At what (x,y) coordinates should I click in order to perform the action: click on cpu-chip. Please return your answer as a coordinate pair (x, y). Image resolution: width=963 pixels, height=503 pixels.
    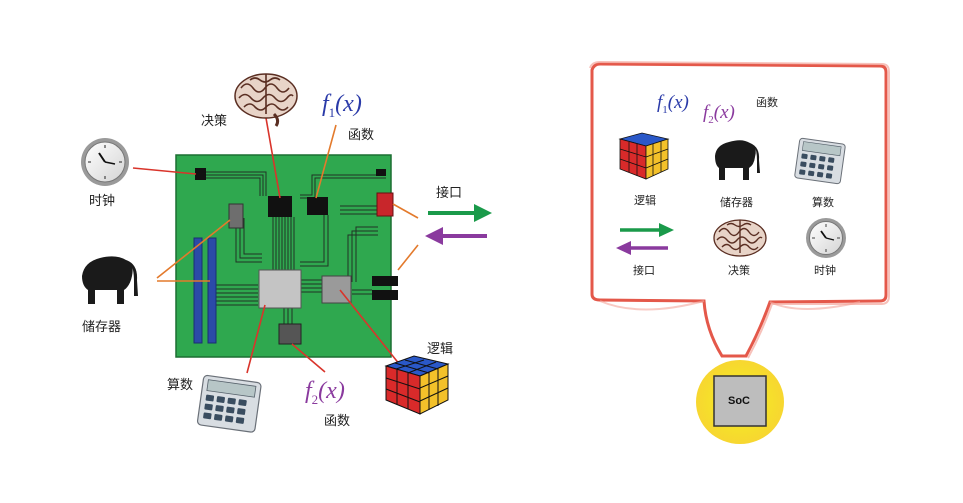
    Looking at the image, I should click on (280, 289).